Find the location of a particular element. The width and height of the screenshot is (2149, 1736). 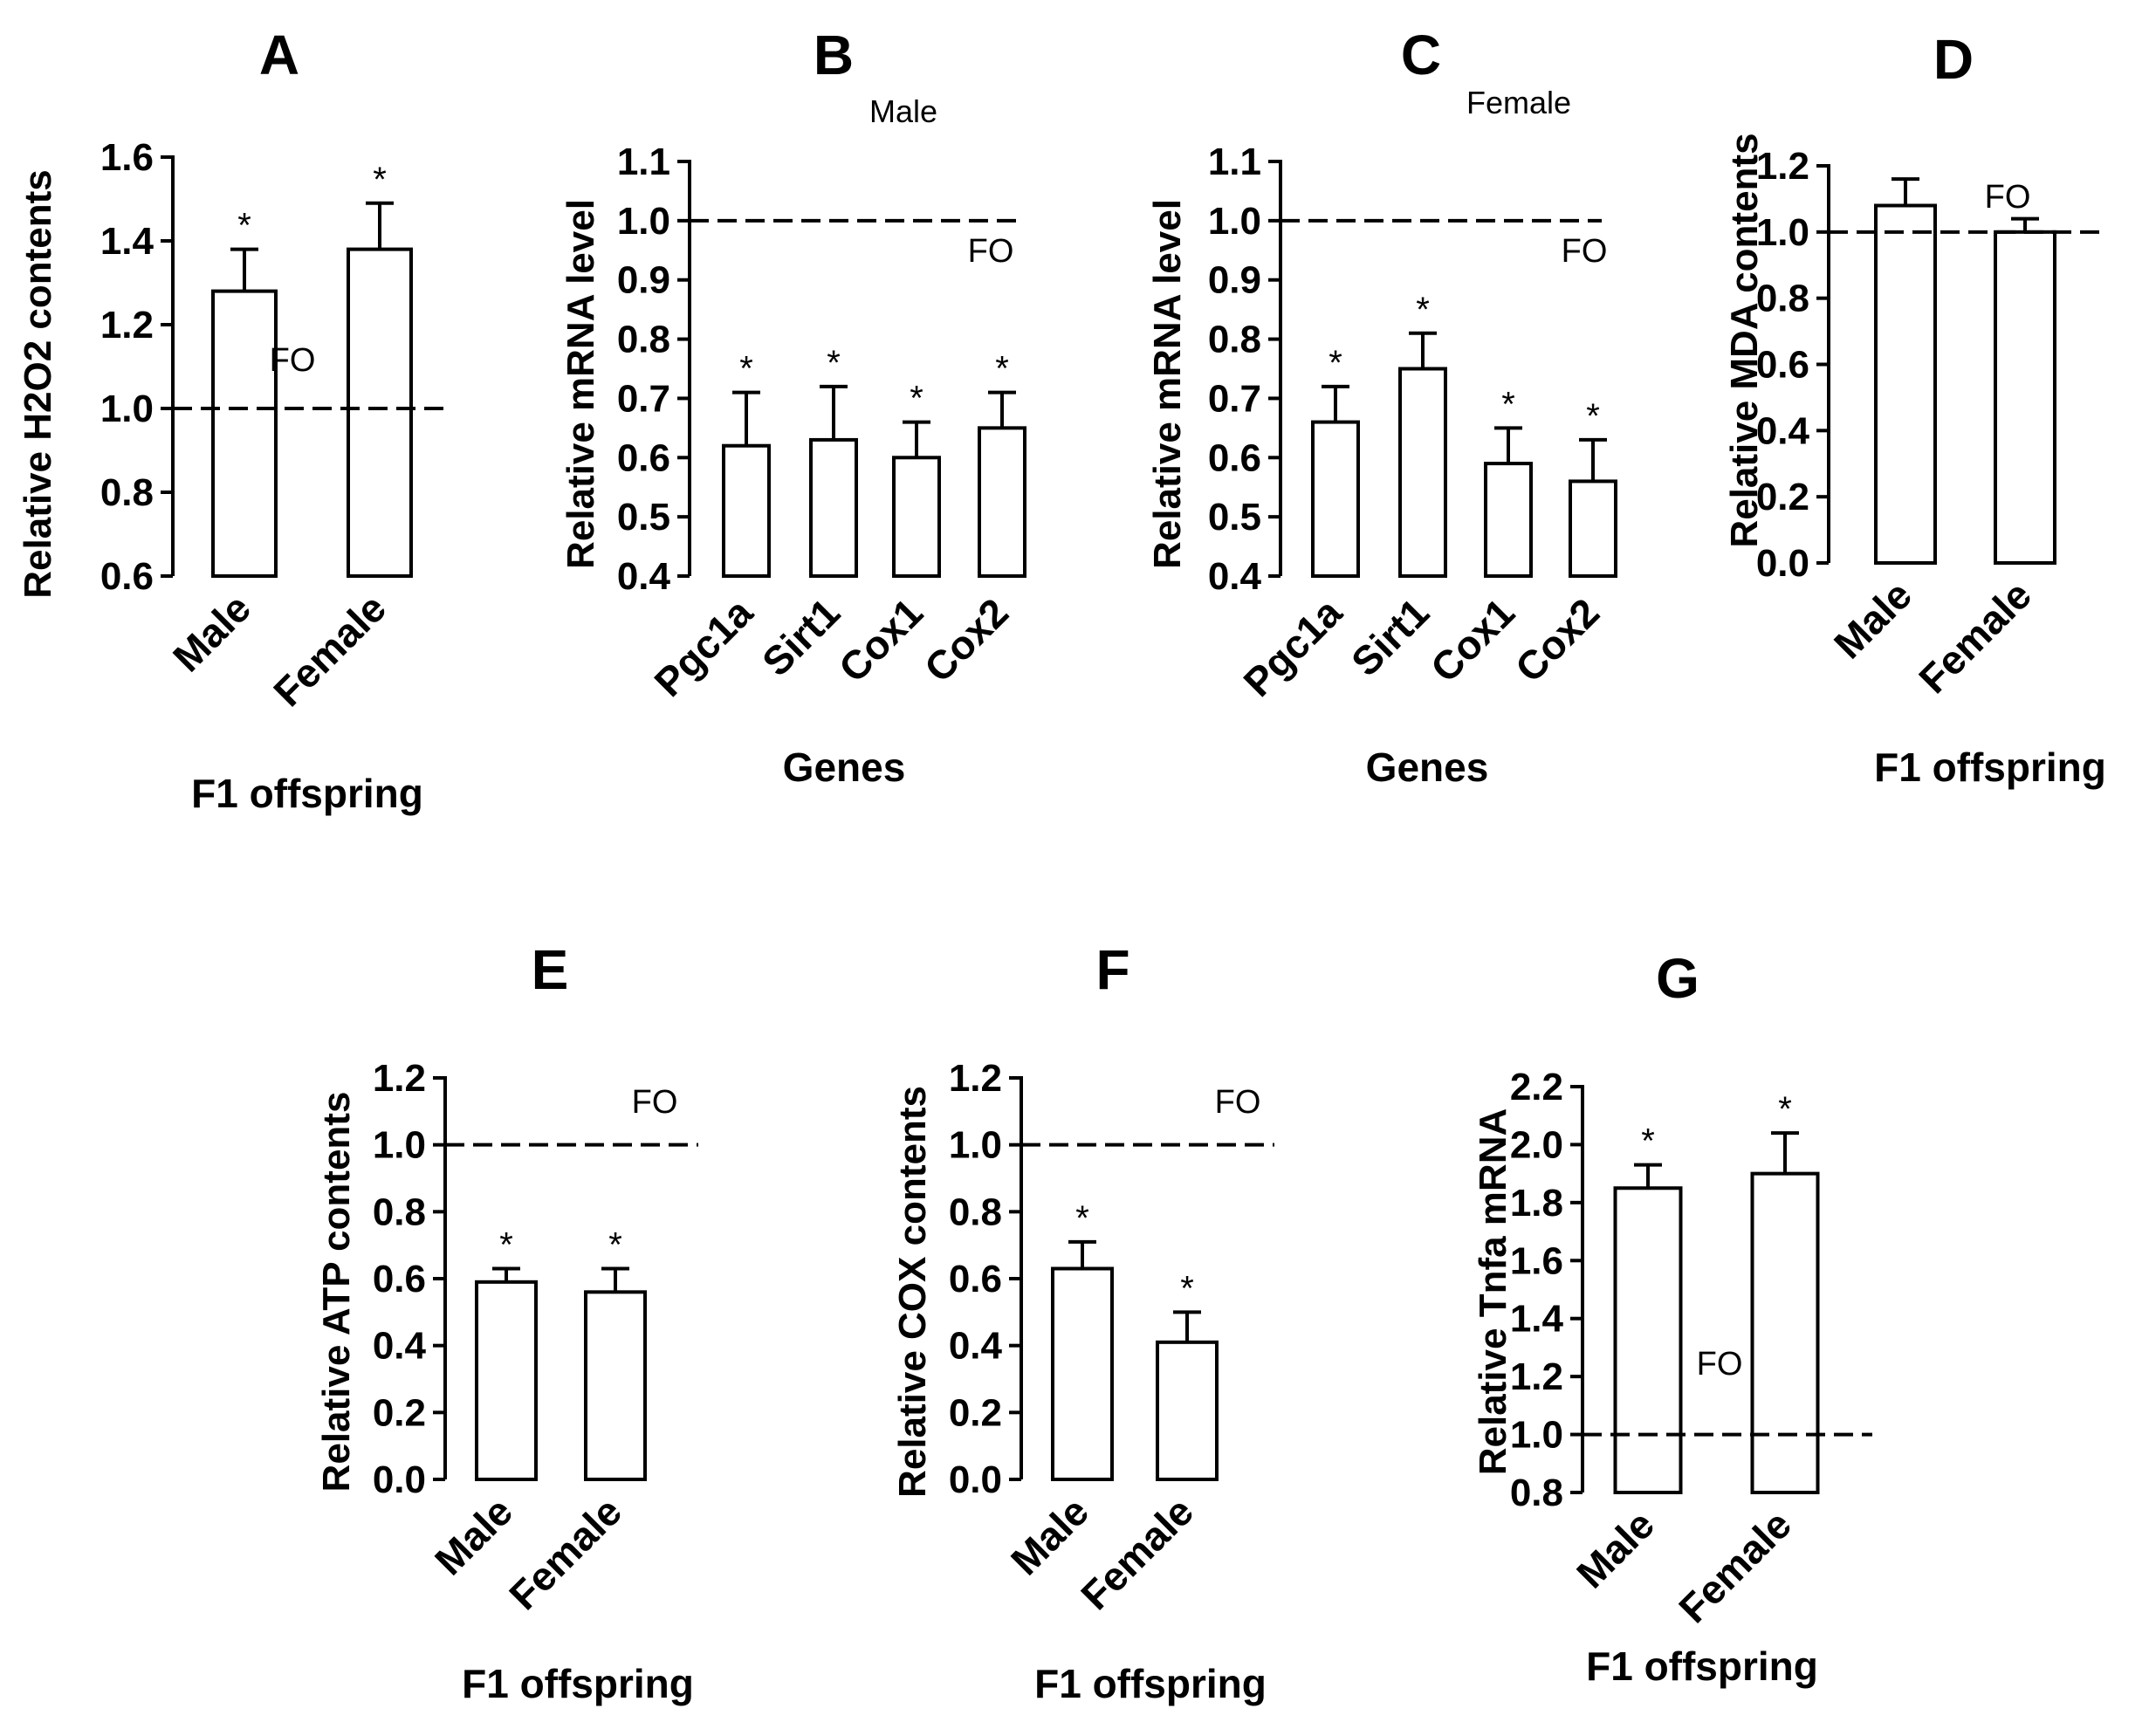

panel-letter: E is located at coordinates (550, 970).